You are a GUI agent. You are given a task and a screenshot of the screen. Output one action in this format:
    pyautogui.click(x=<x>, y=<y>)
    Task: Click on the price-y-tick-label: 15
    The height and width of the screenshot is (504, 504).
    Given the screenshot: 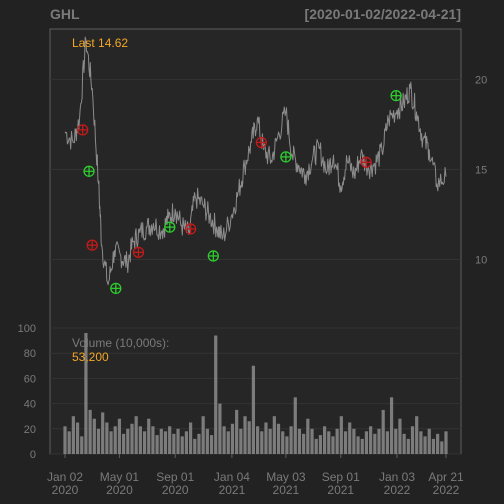 What is the action you would take?
    pyautogui.click(x=481, y=170)
    